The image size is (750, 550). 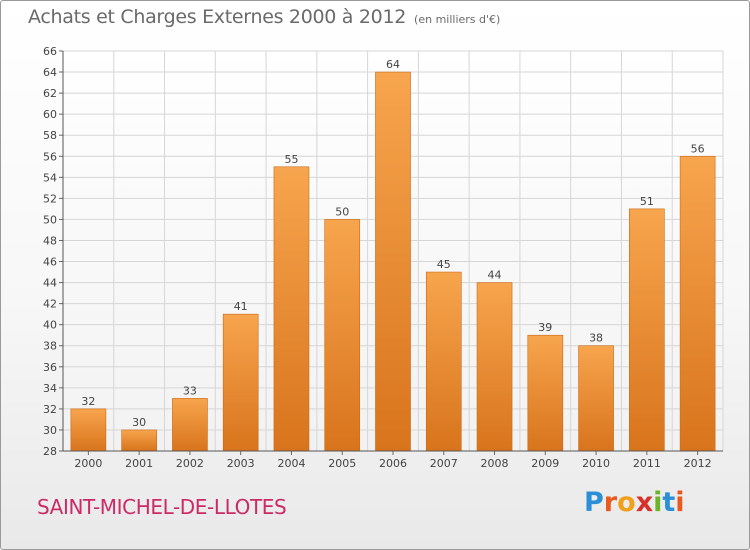 What do you see at coordinates (342, 463) in the screenshot?
I see `x-tick-label: 2005` at bounding box center [342, 463].